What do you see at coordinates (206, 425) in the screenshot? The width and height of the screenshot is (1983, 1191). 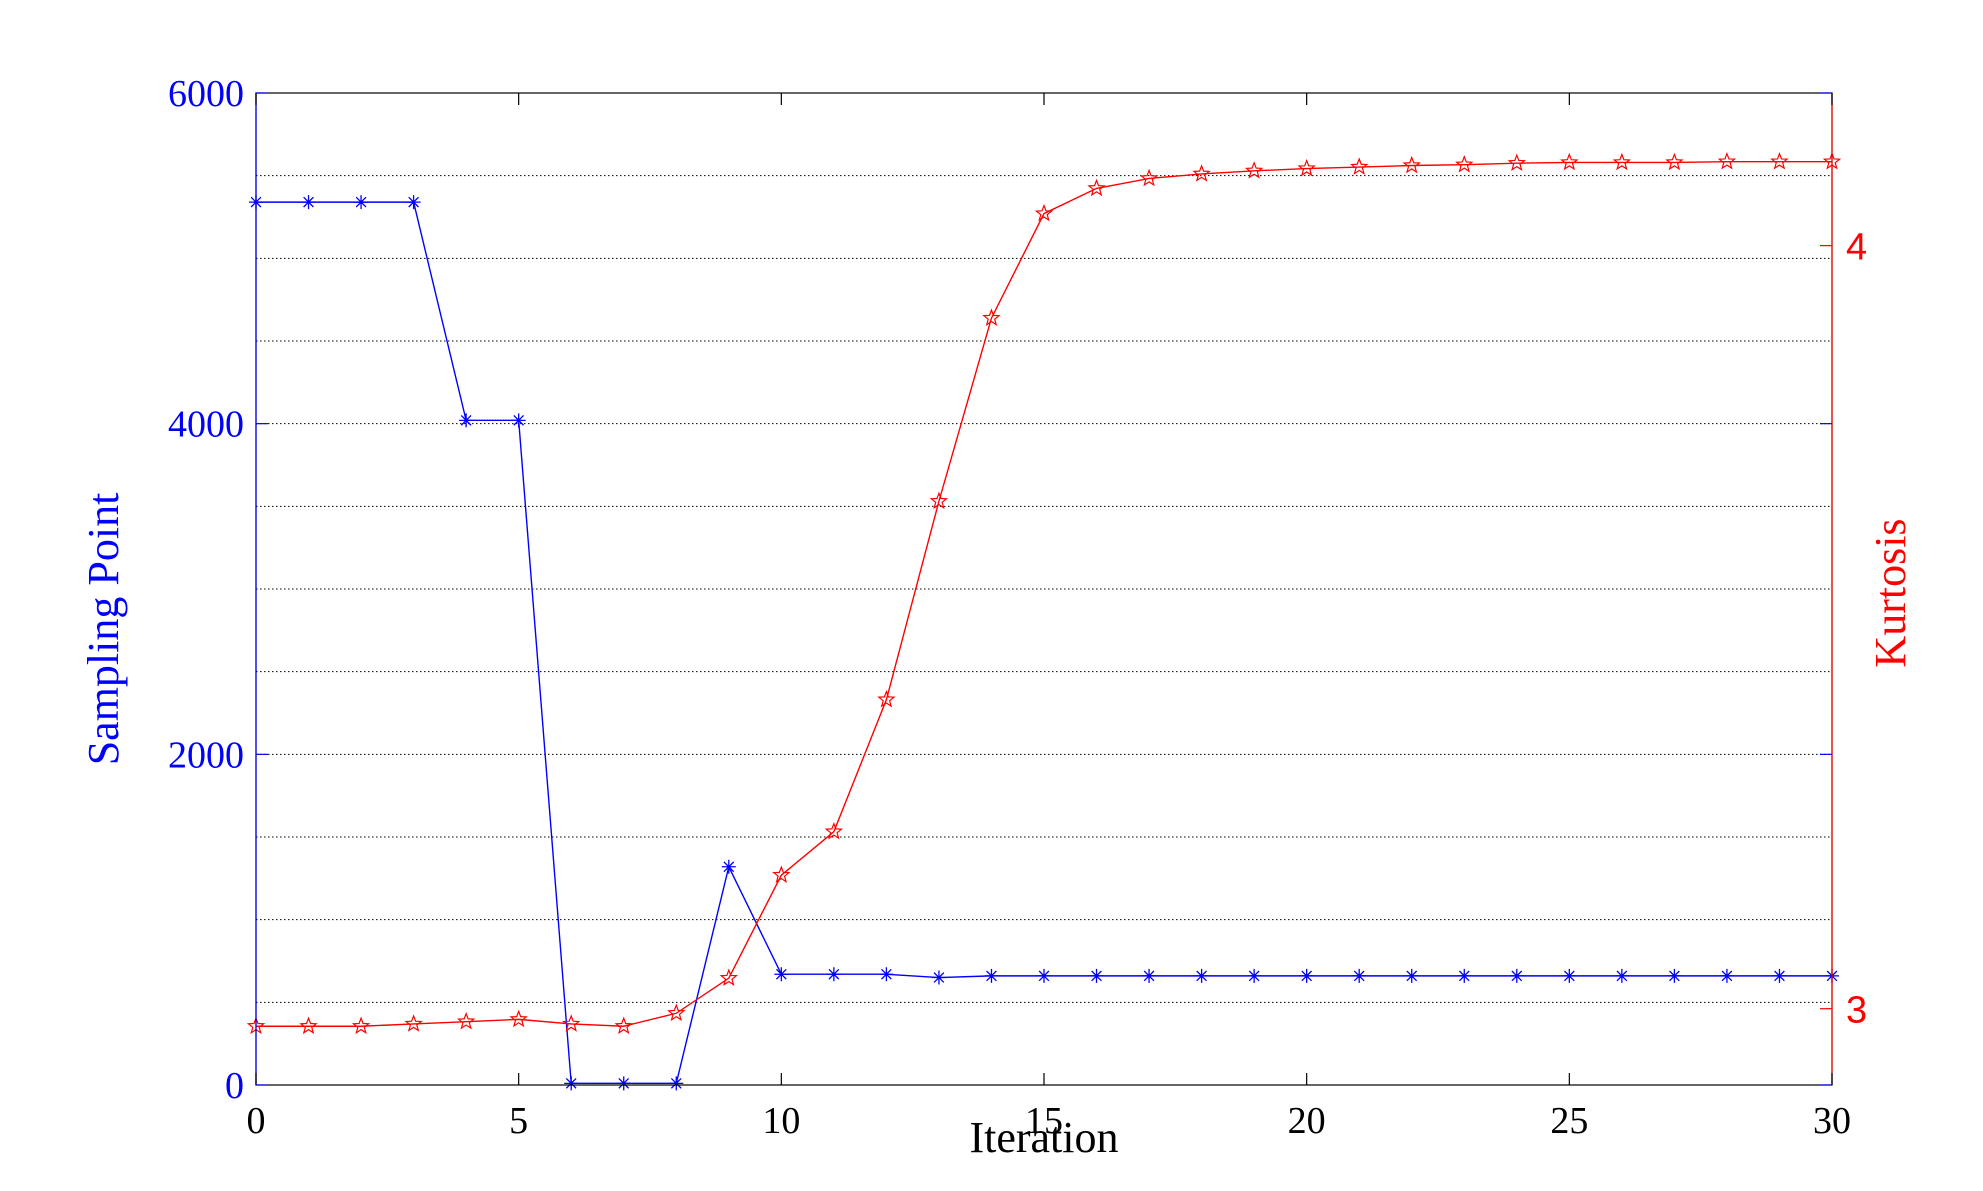 I see `left-y-tick-label: 4000` at bounding box center [206, 425].